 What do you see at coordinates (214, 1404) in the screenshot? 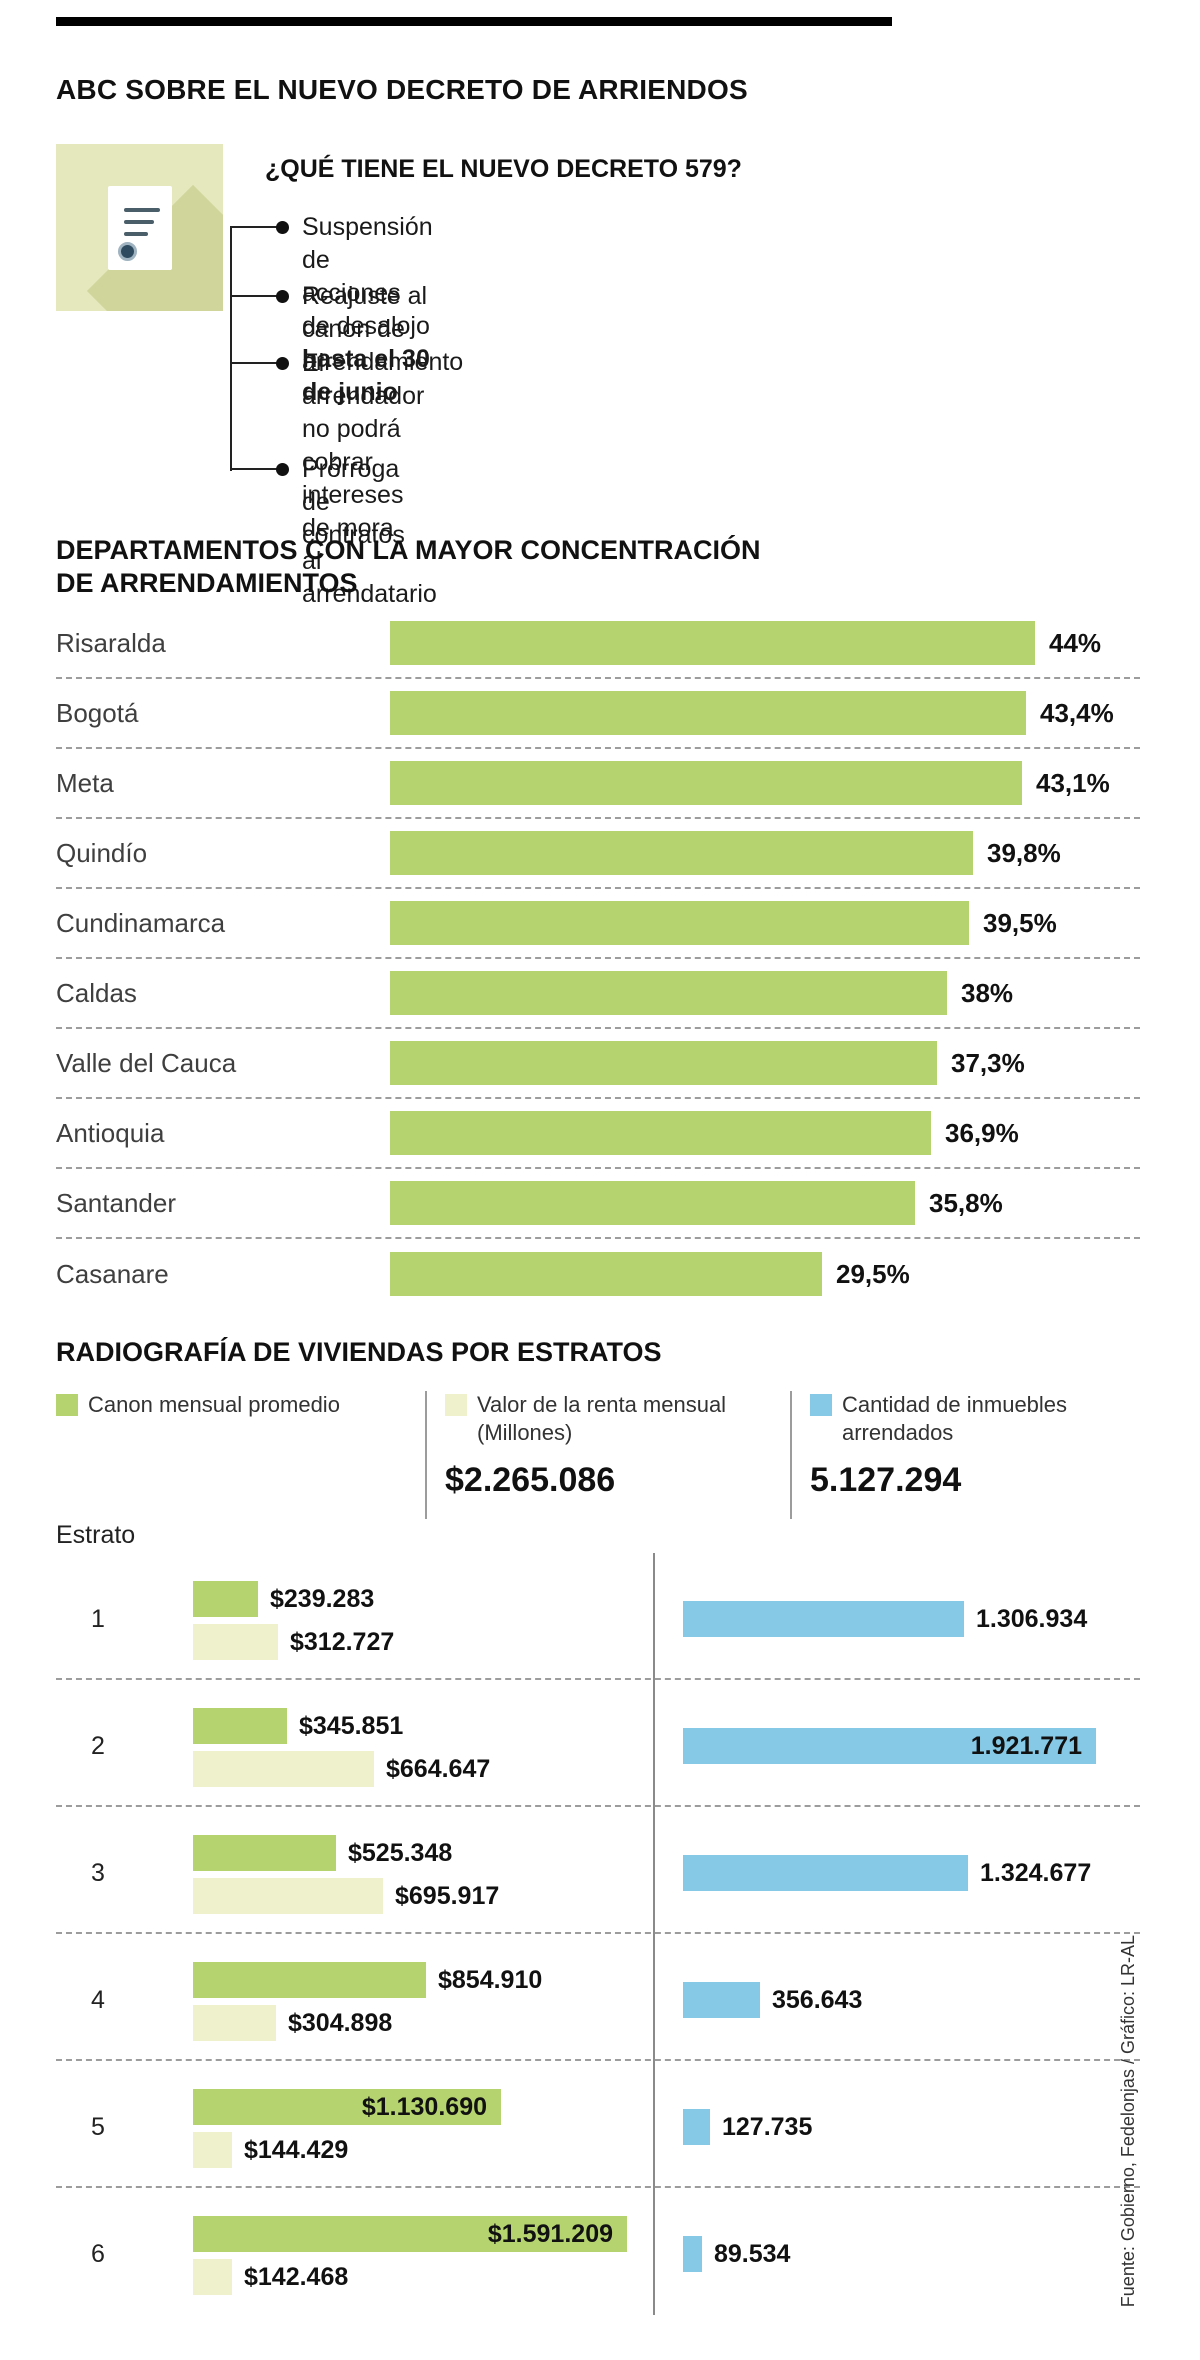
I see `legend-label: Canon mensual promedio` at bounding box center [214, 1404].